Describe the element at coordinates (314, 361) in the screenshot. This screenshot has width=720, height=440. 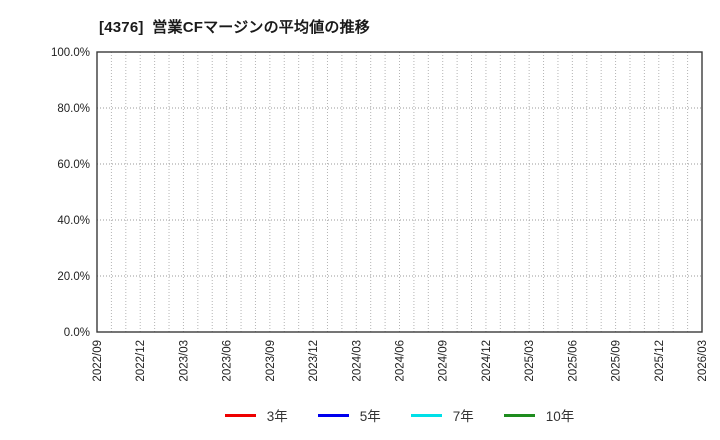
I see `x-tick-label: 2023/12` at that location.